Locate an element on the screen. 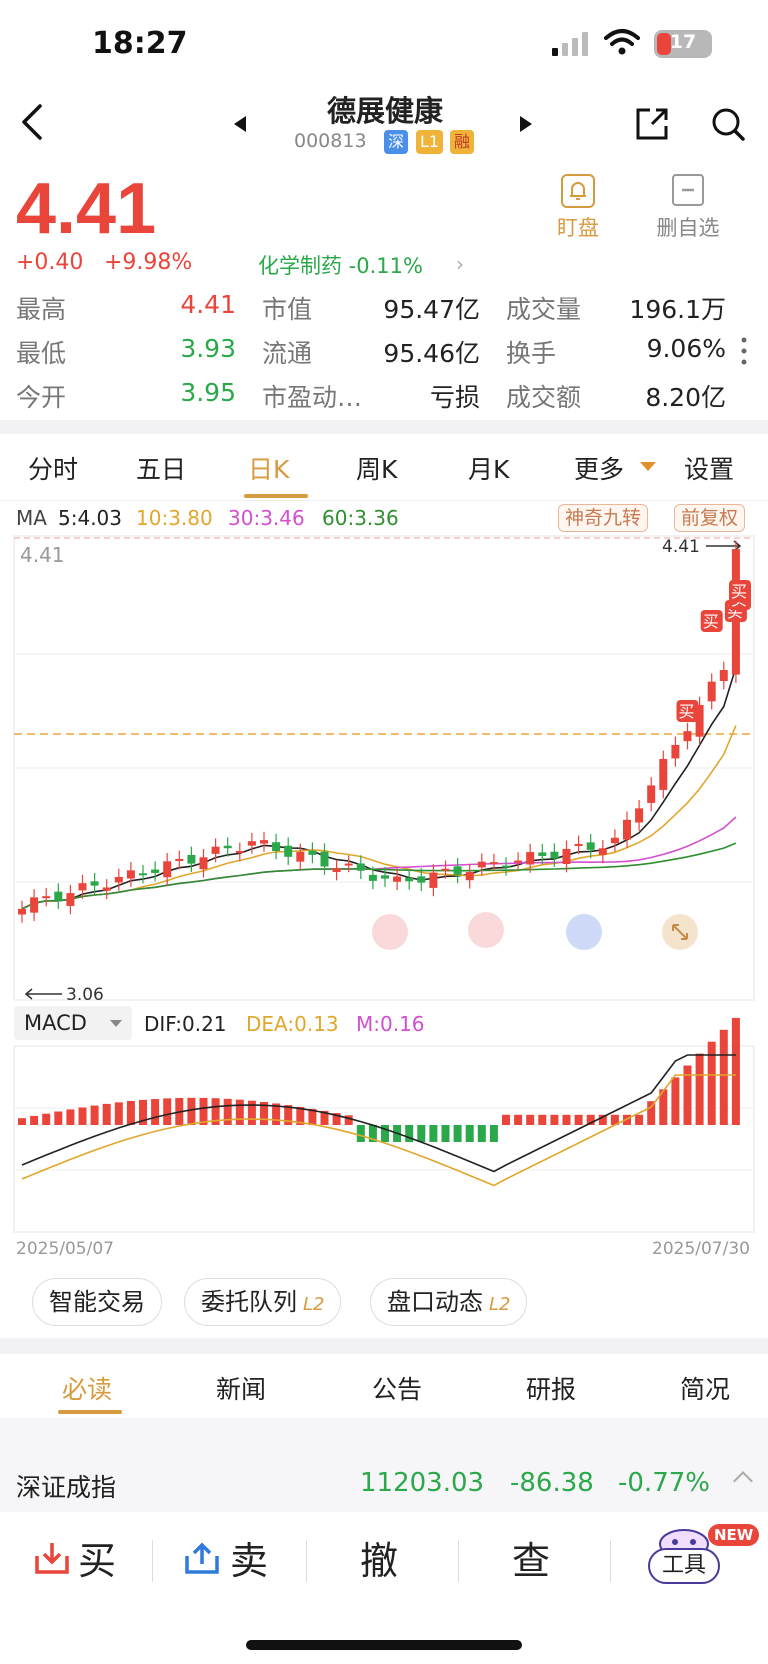 Image resolution: width=768 pixels, height=1664 pixels. order-book-button: 盘口动态 L2 is located at coordinates (449, 1302).